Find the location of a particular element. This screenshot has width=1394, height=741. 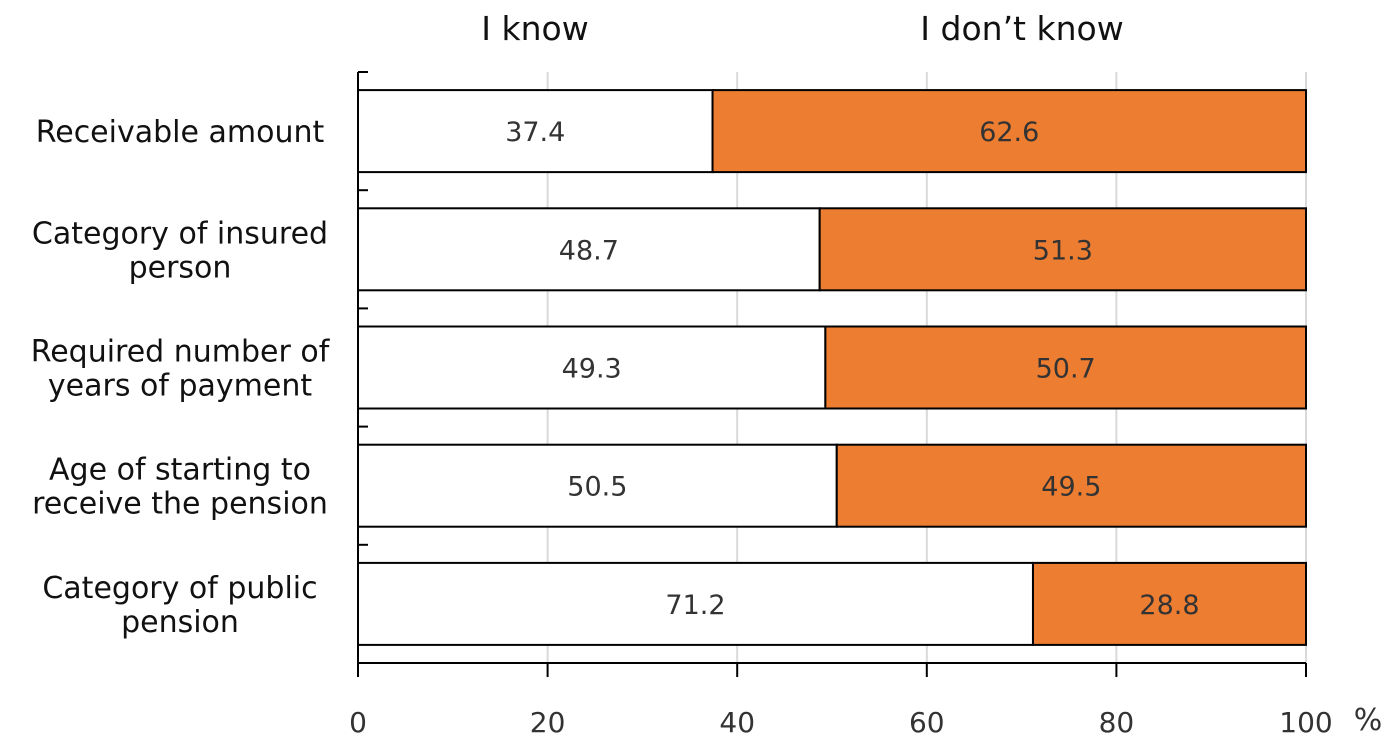

x-tick-label: 0 is located at coordinates (358, 722).